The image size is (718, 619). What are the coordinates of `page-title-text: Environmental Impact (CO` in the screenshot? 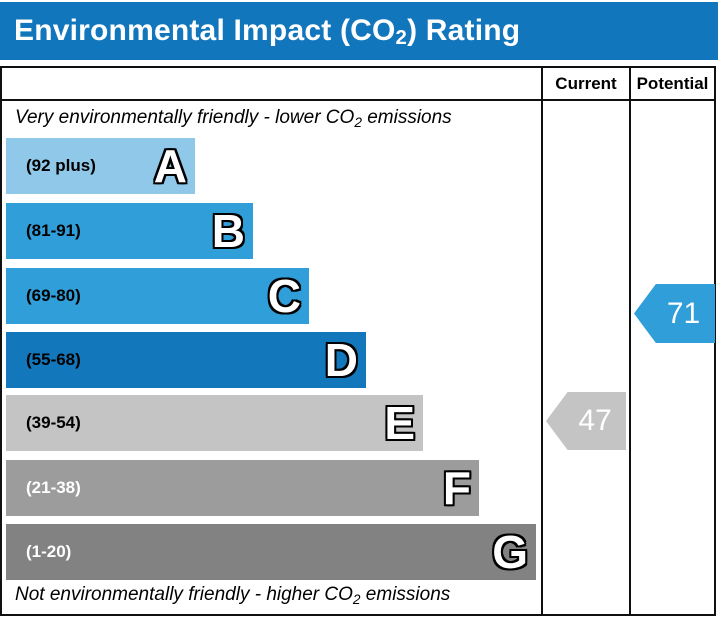 It's located at (205, 30).